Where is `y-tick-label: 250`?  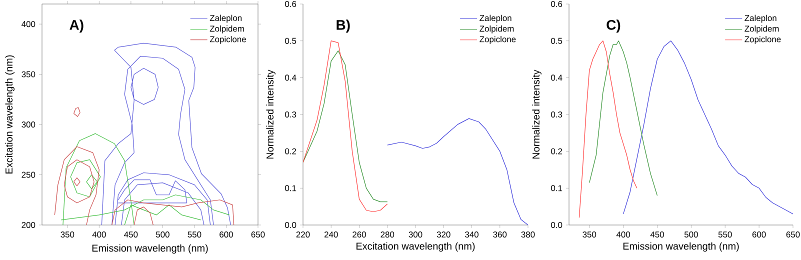 y-tick-label: 250 is located at coordinates (29, 175).